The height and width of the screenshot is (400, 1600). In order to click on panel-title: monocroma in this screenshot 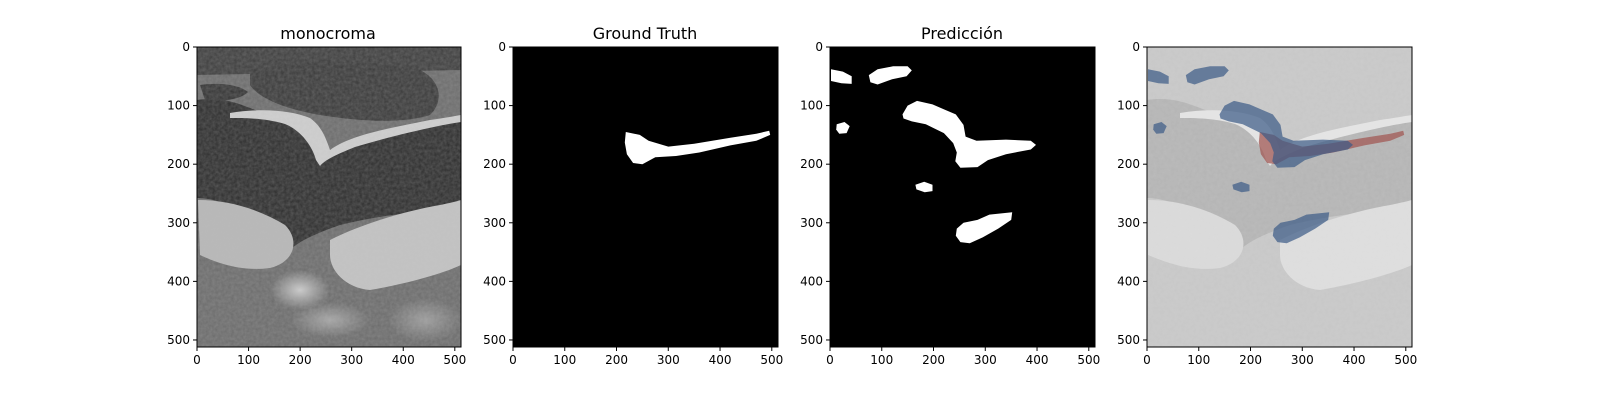, I will do `click(328, 33)`.